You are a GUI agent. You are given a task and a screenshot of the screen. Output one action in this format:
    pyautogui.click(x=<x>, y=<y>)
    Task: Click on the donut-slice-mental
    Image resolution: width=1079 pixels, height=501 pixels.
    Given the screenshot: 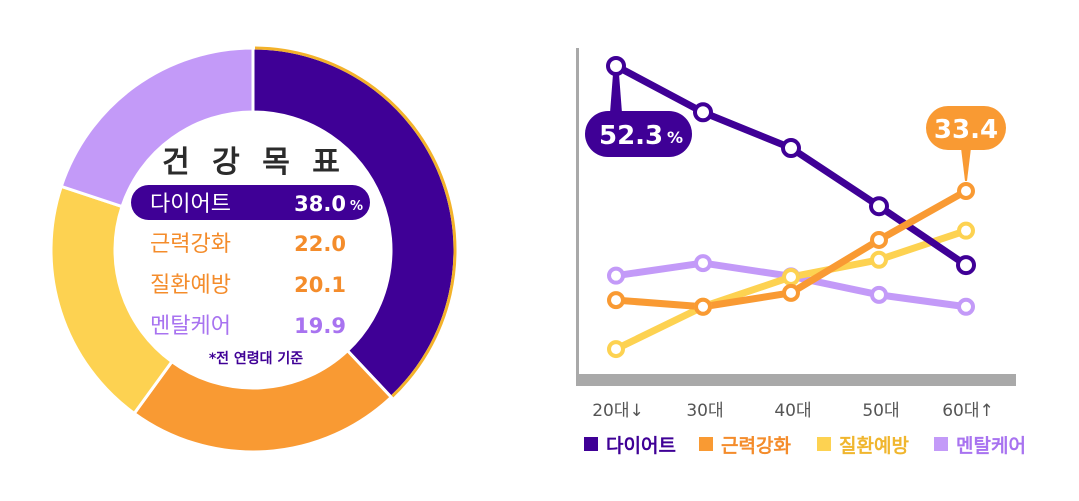 What is the action you would take?
    pyautogui.click(x=157, y=127)
    